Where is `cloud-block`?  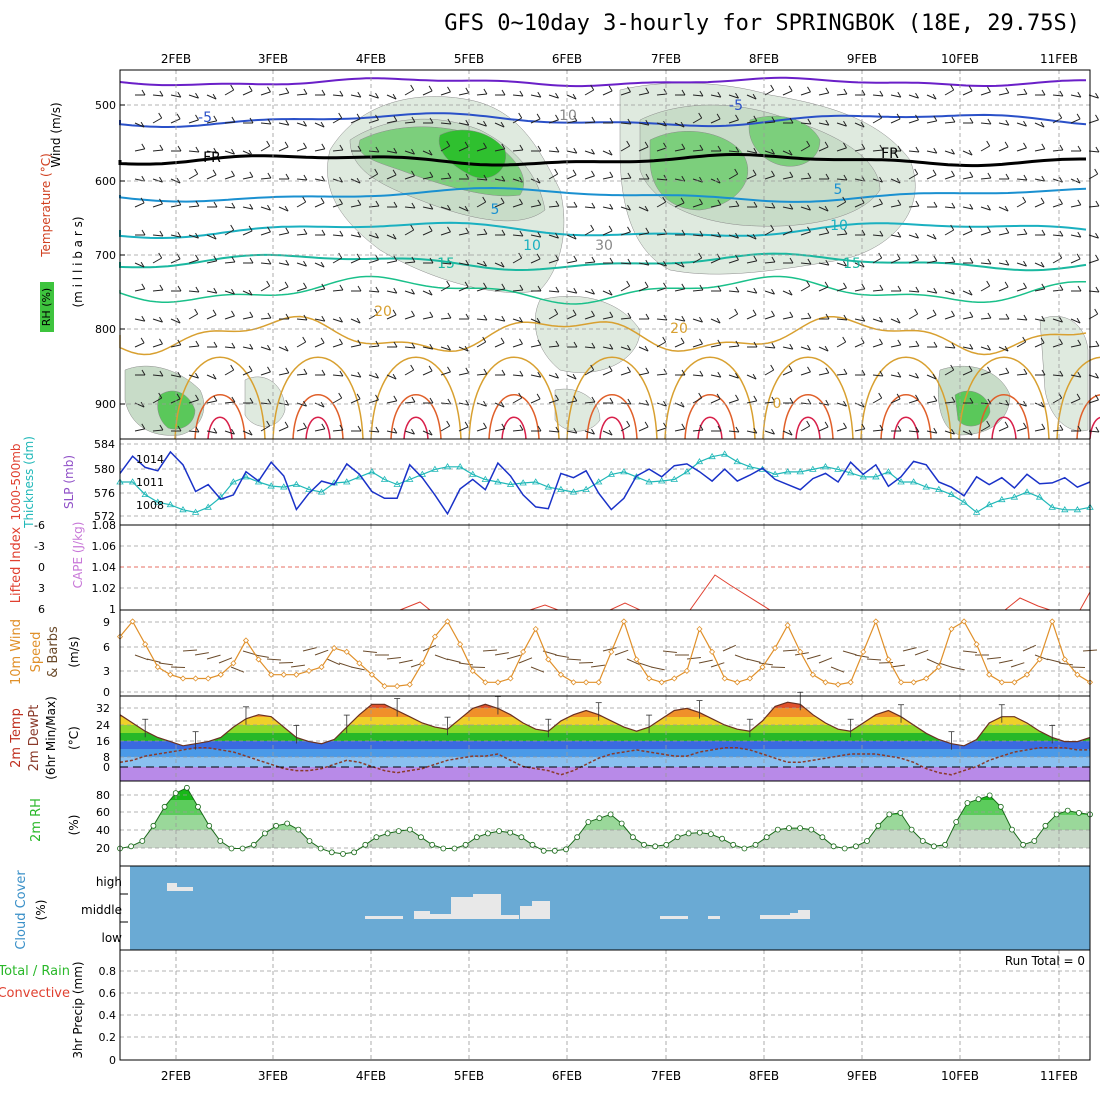
cloud-block is located at coordinates (440, 916).